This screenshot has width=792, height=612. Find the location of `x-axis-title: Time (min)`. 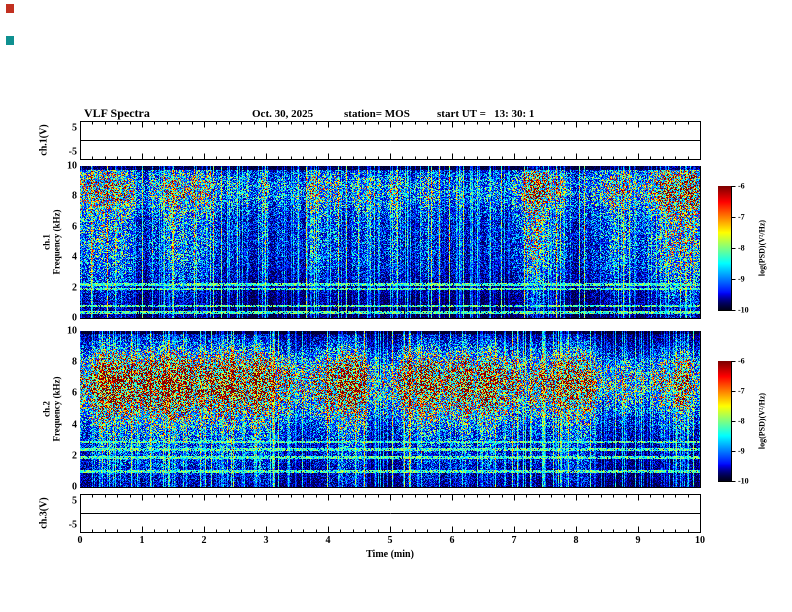

x-axis-title: Time (min) is located at coordinates (390, 554).